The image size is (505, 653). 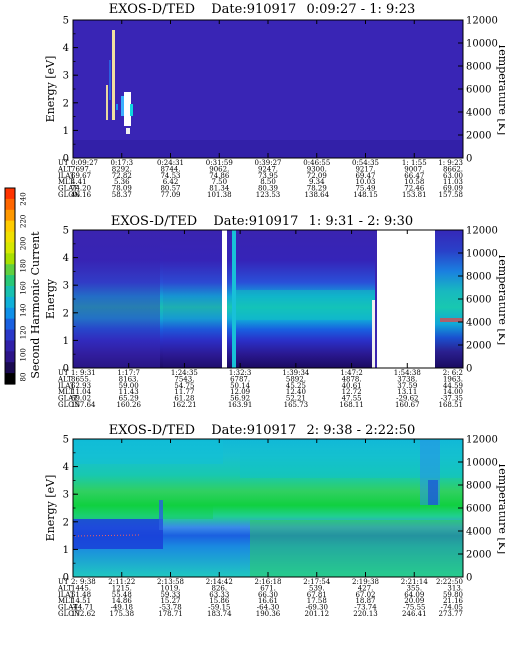 I want to click on ephemeris-cell: 5.36, so click(x=122, y=182).